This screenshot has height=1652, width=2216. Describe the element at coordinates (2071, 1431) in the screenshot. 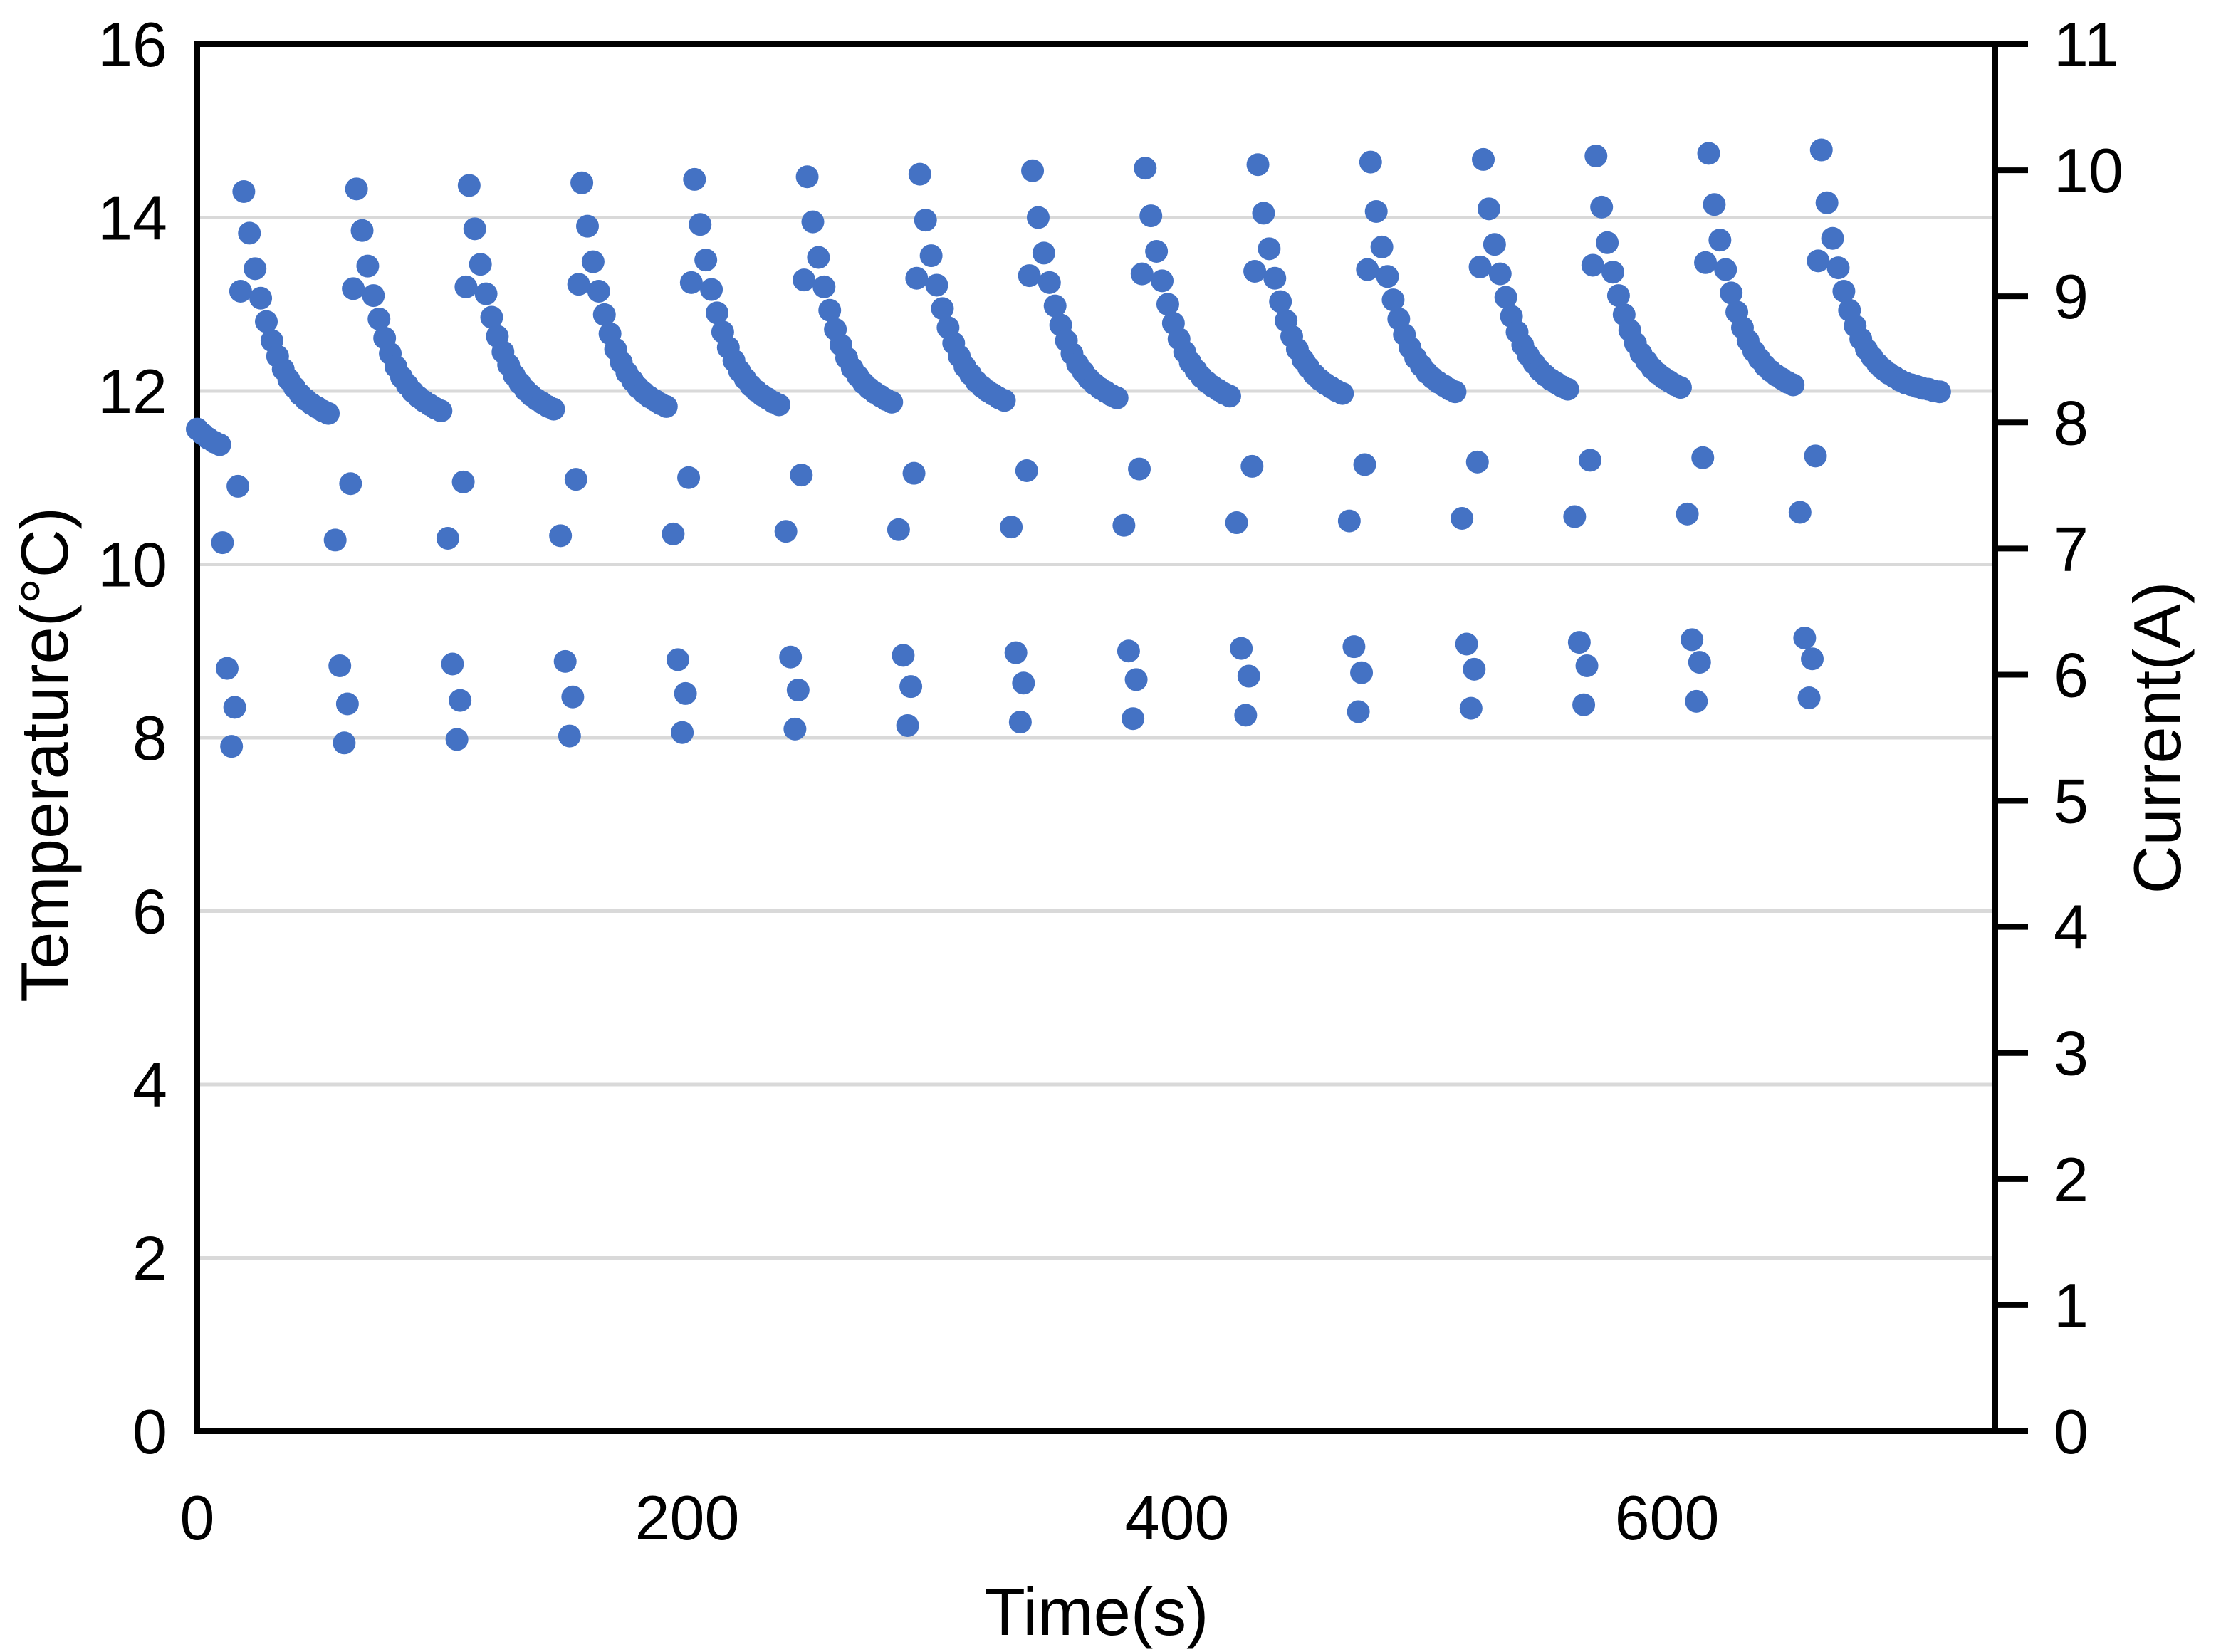

I see `right-axis-tick-label: 0` at that location.